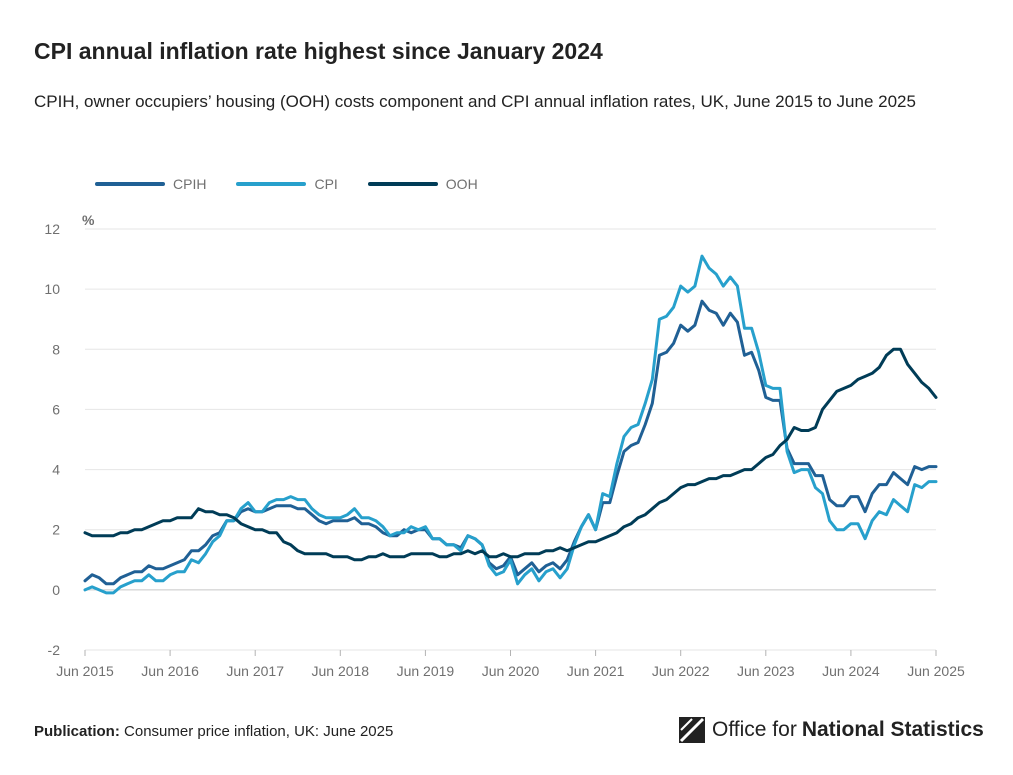 Image resolution: width=1013 pixels, height=775 pixels. I want to click on y-tick-label: 8, so click(56, 349).